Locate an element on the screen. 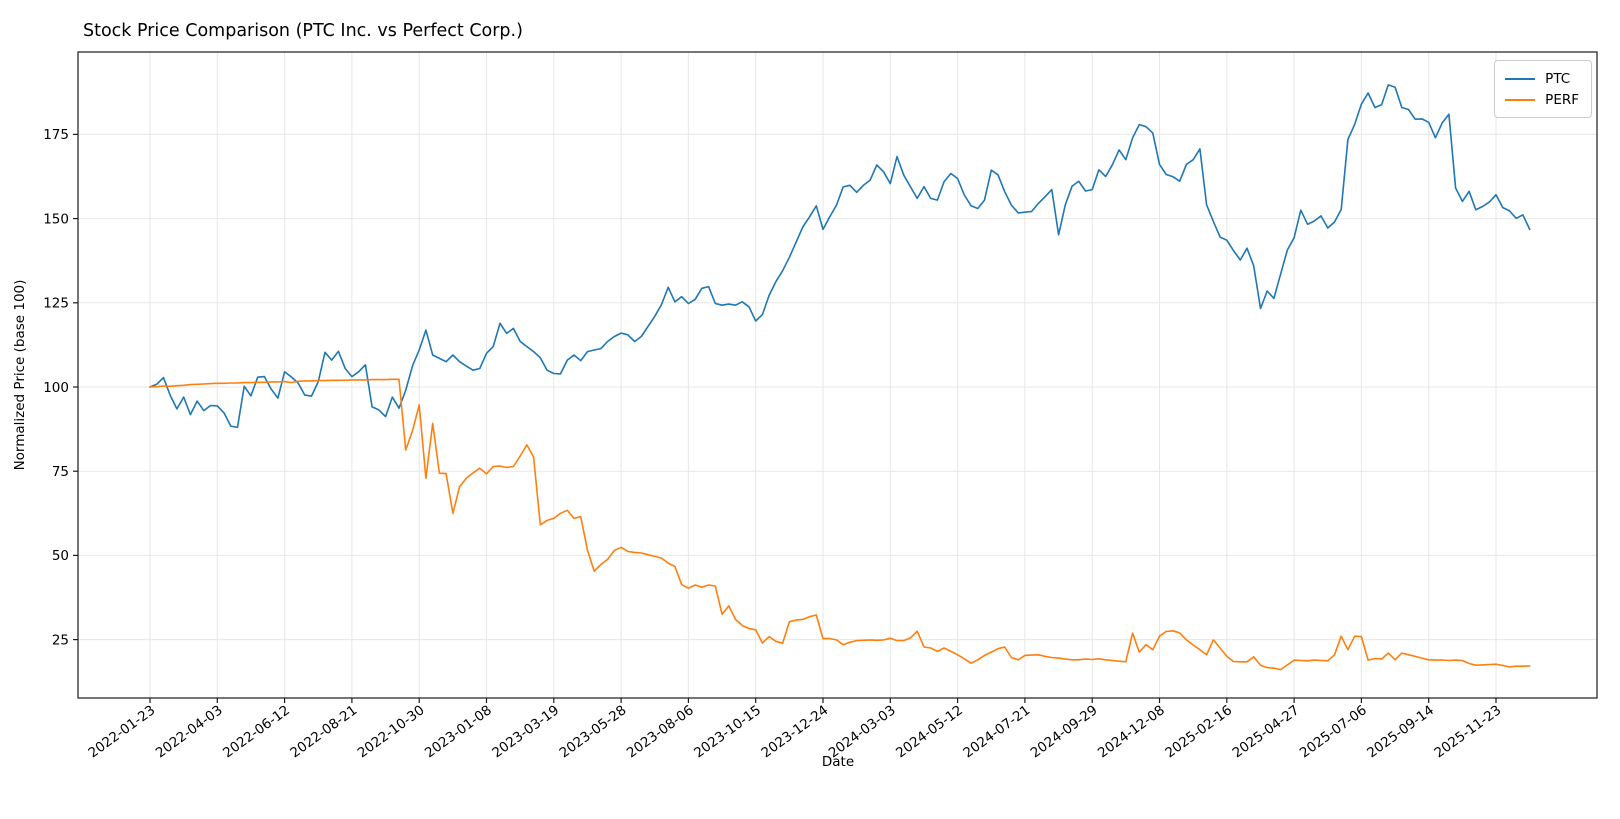  x-tick-label: 2024-12-08 is located at coordinates (1131, 731).